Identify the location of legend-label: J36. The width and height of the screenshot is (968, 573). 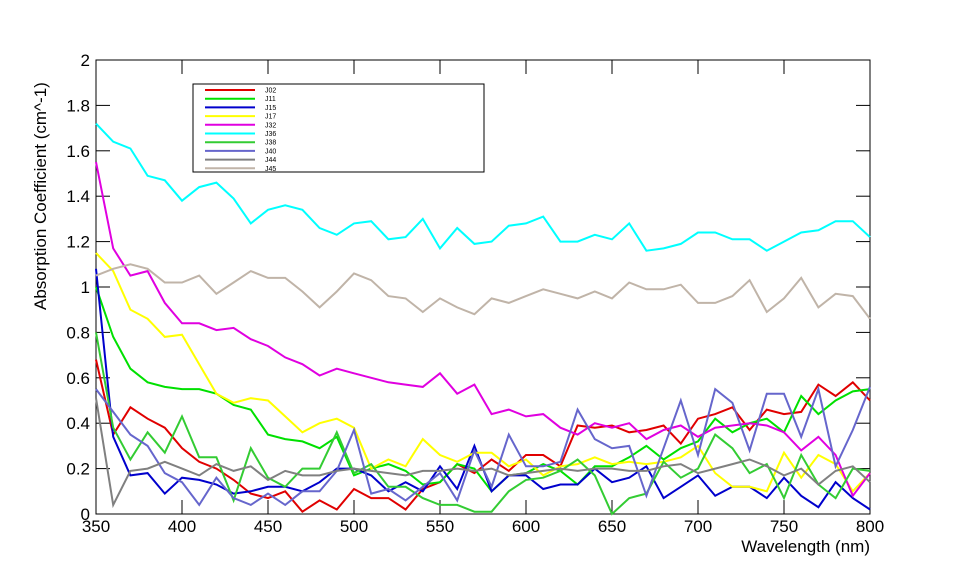
(270, 134).